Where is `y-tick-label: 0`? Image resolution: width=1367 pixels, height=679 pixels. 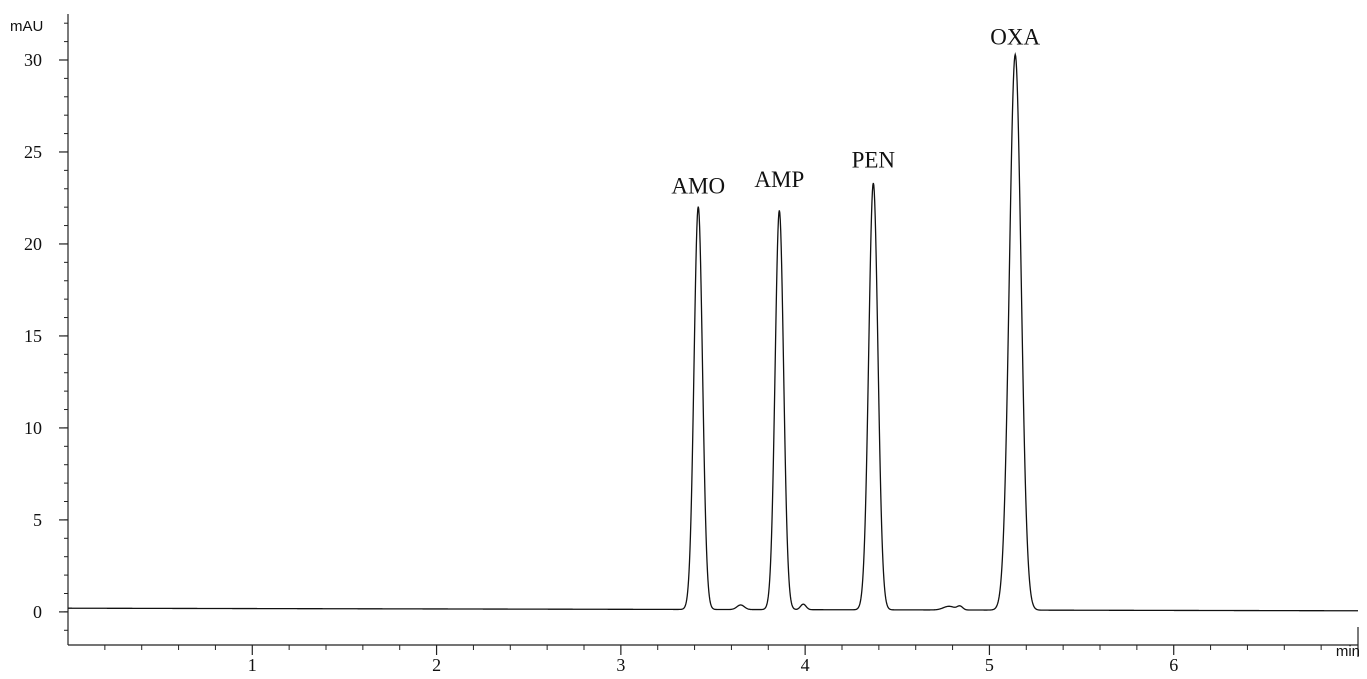 y-tick-label: 0 is located at coordinates (37, 612).